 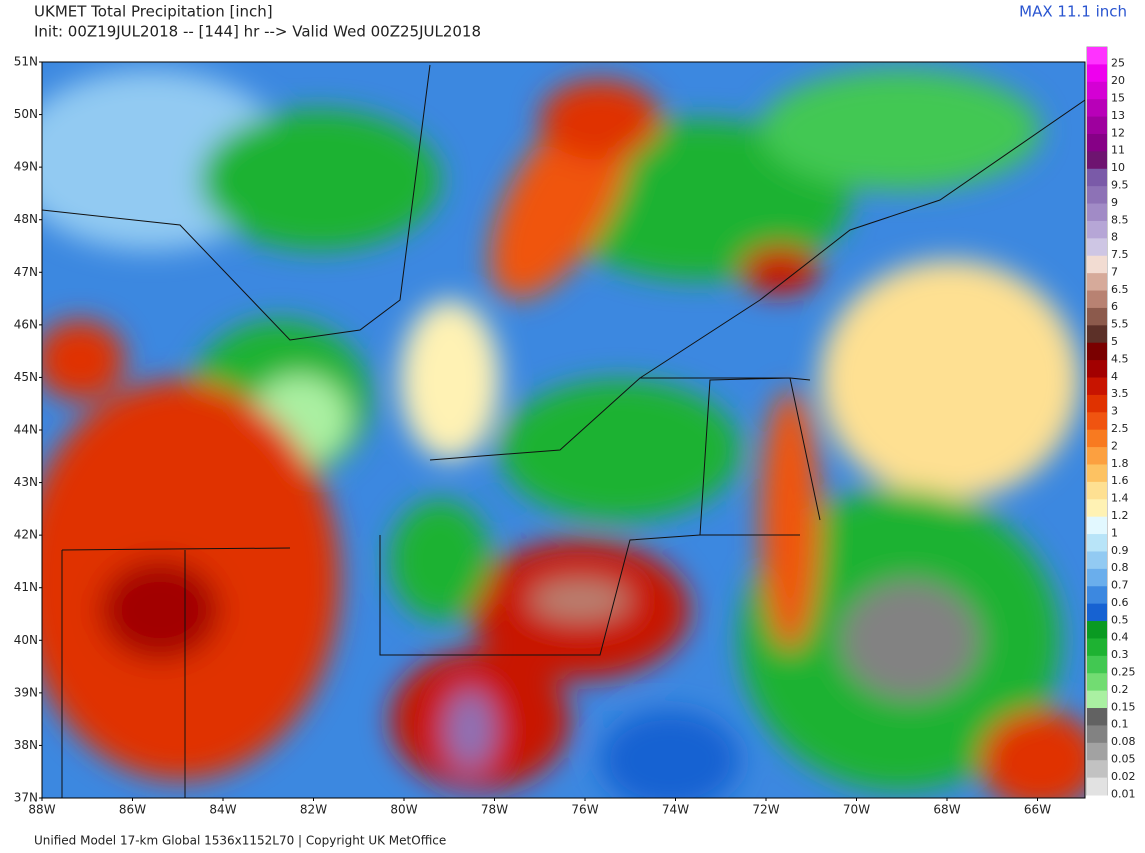 I want to click on colorbar-label: 0.15, so click(x=1123, y=706).